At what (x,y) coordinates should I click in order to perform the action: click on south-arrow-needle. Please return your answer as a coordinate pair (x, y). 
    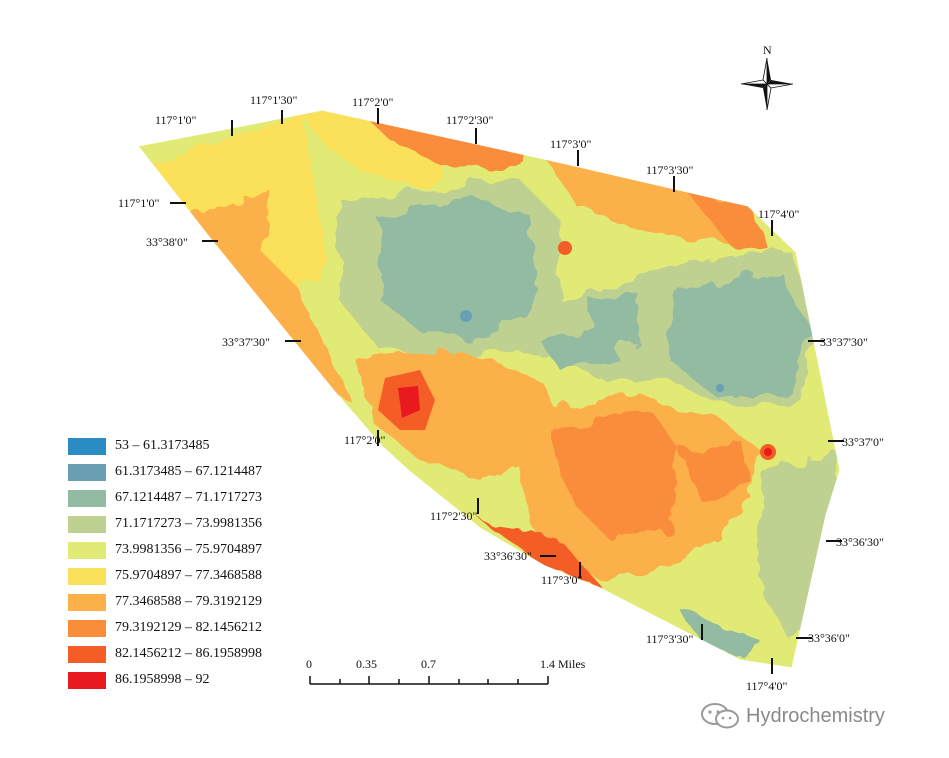
    Looking at the image, I should click on (765, 97).